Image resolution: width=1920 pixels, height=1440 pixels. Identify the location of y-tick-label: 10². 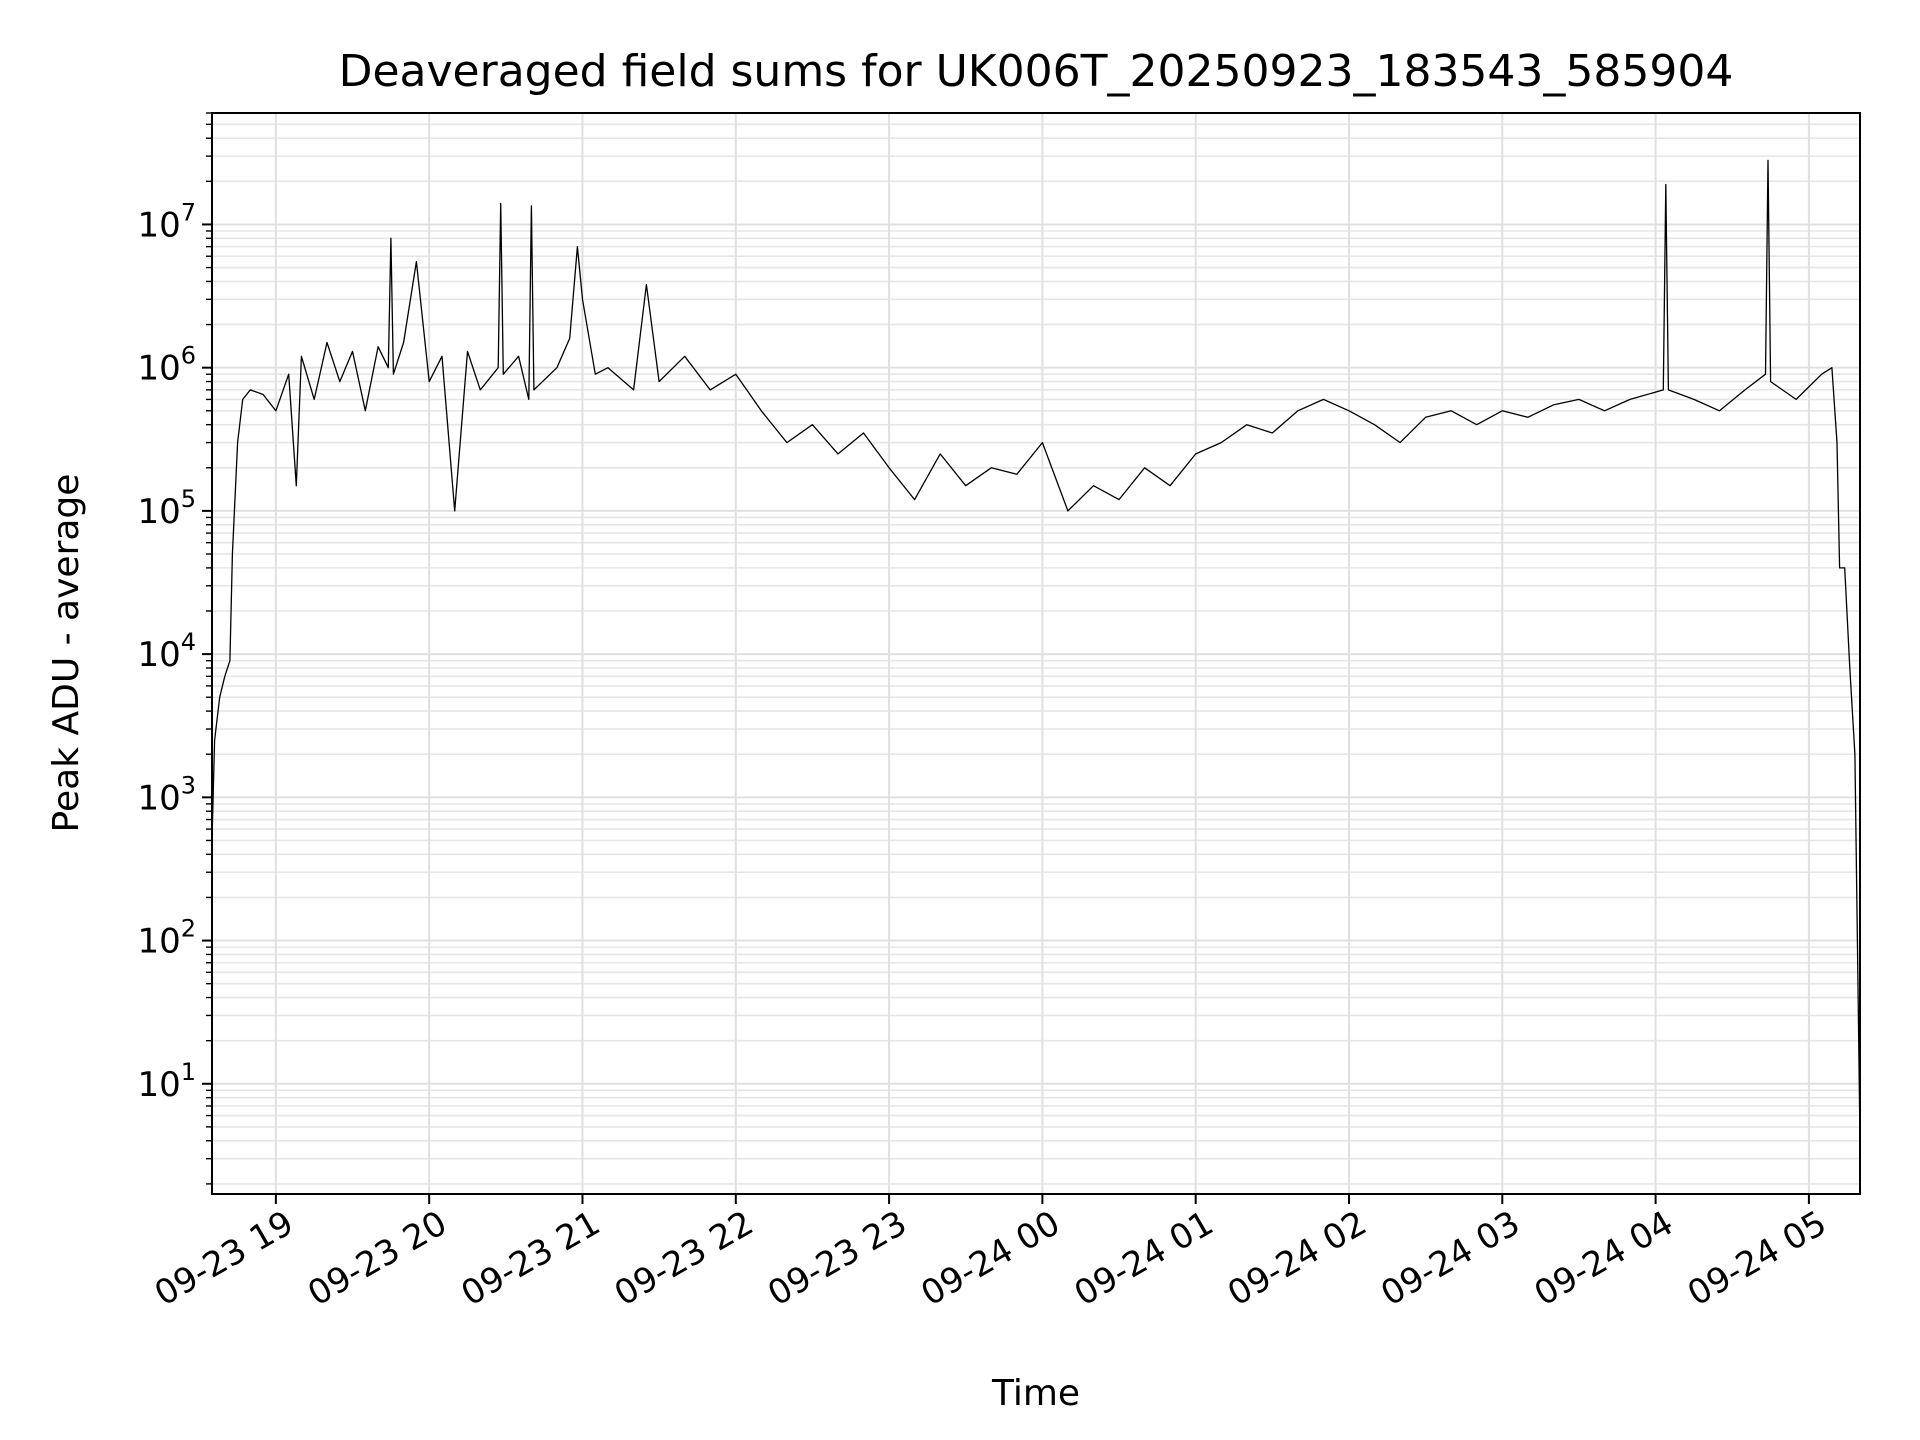
(166, 938).